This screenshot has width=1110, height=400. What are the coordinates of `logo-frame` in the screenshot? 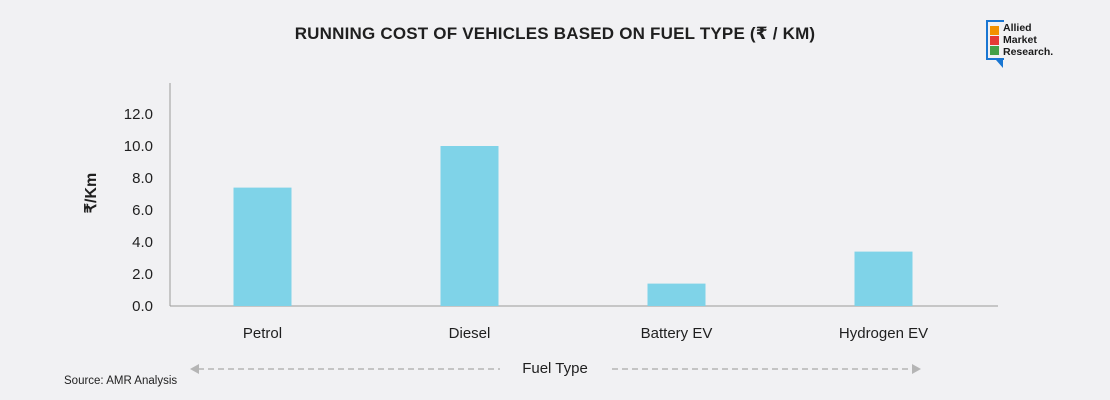 It's located at (995, 40).